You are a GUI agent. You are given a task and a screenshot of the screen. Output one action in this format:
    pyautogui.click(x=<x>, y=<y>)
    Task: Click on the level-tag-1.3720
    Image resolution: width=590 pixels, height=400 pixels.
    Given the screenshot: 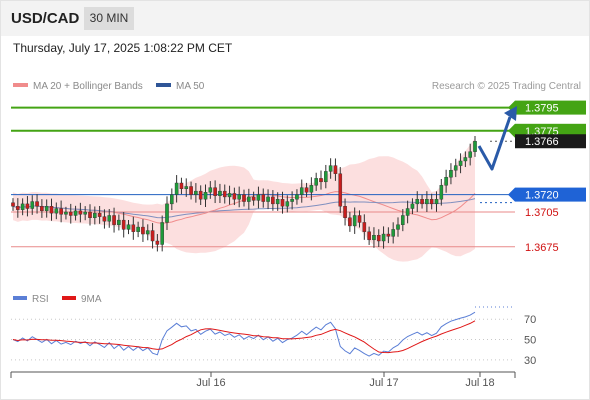 What is the action you would take?
    pyautogui.click(x=550, y=194)
    